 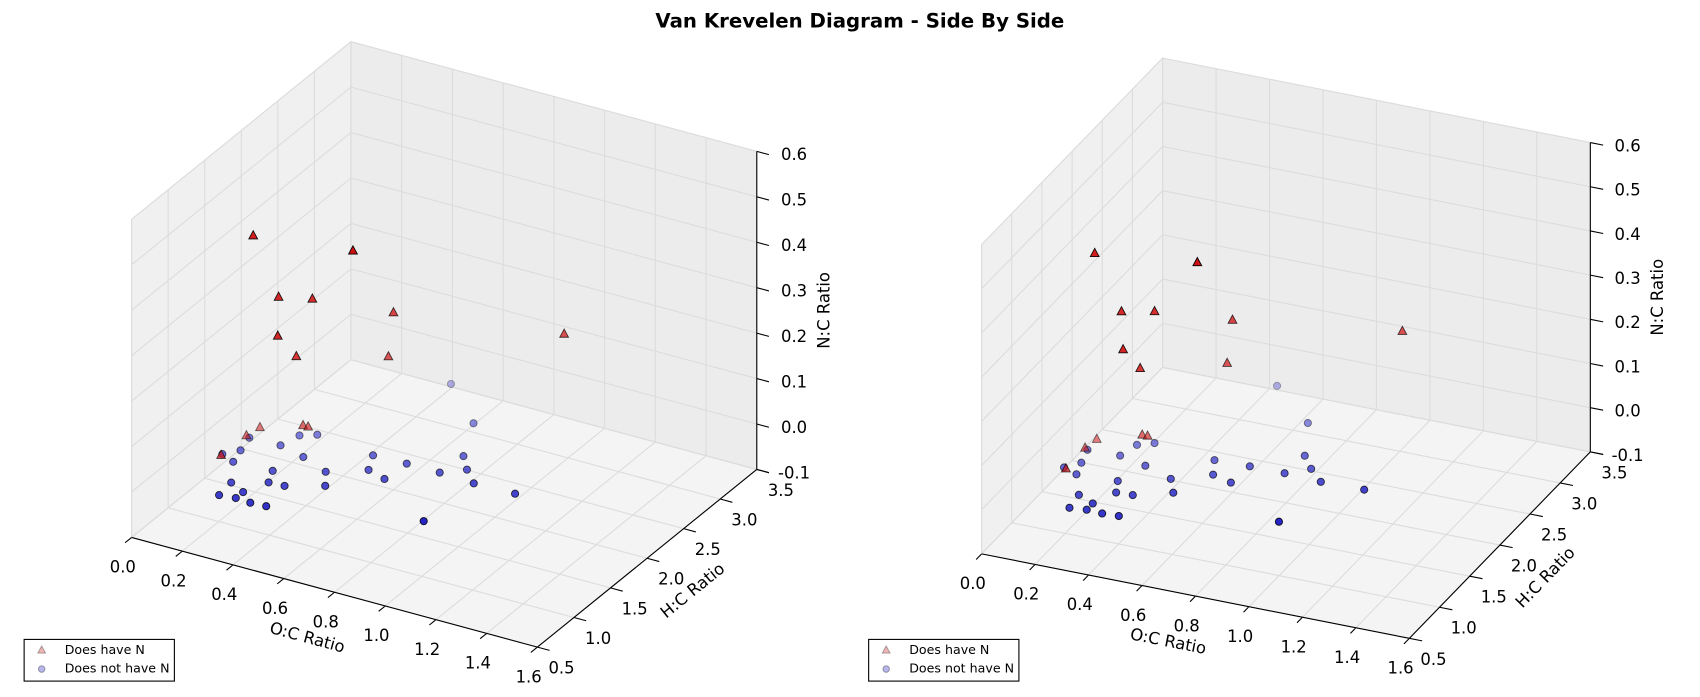 What do you see at coordinates (1545, 577) in the screenshot?
I see `y-axis-label: H:C Ratio` at bounding box center [1545, 577].